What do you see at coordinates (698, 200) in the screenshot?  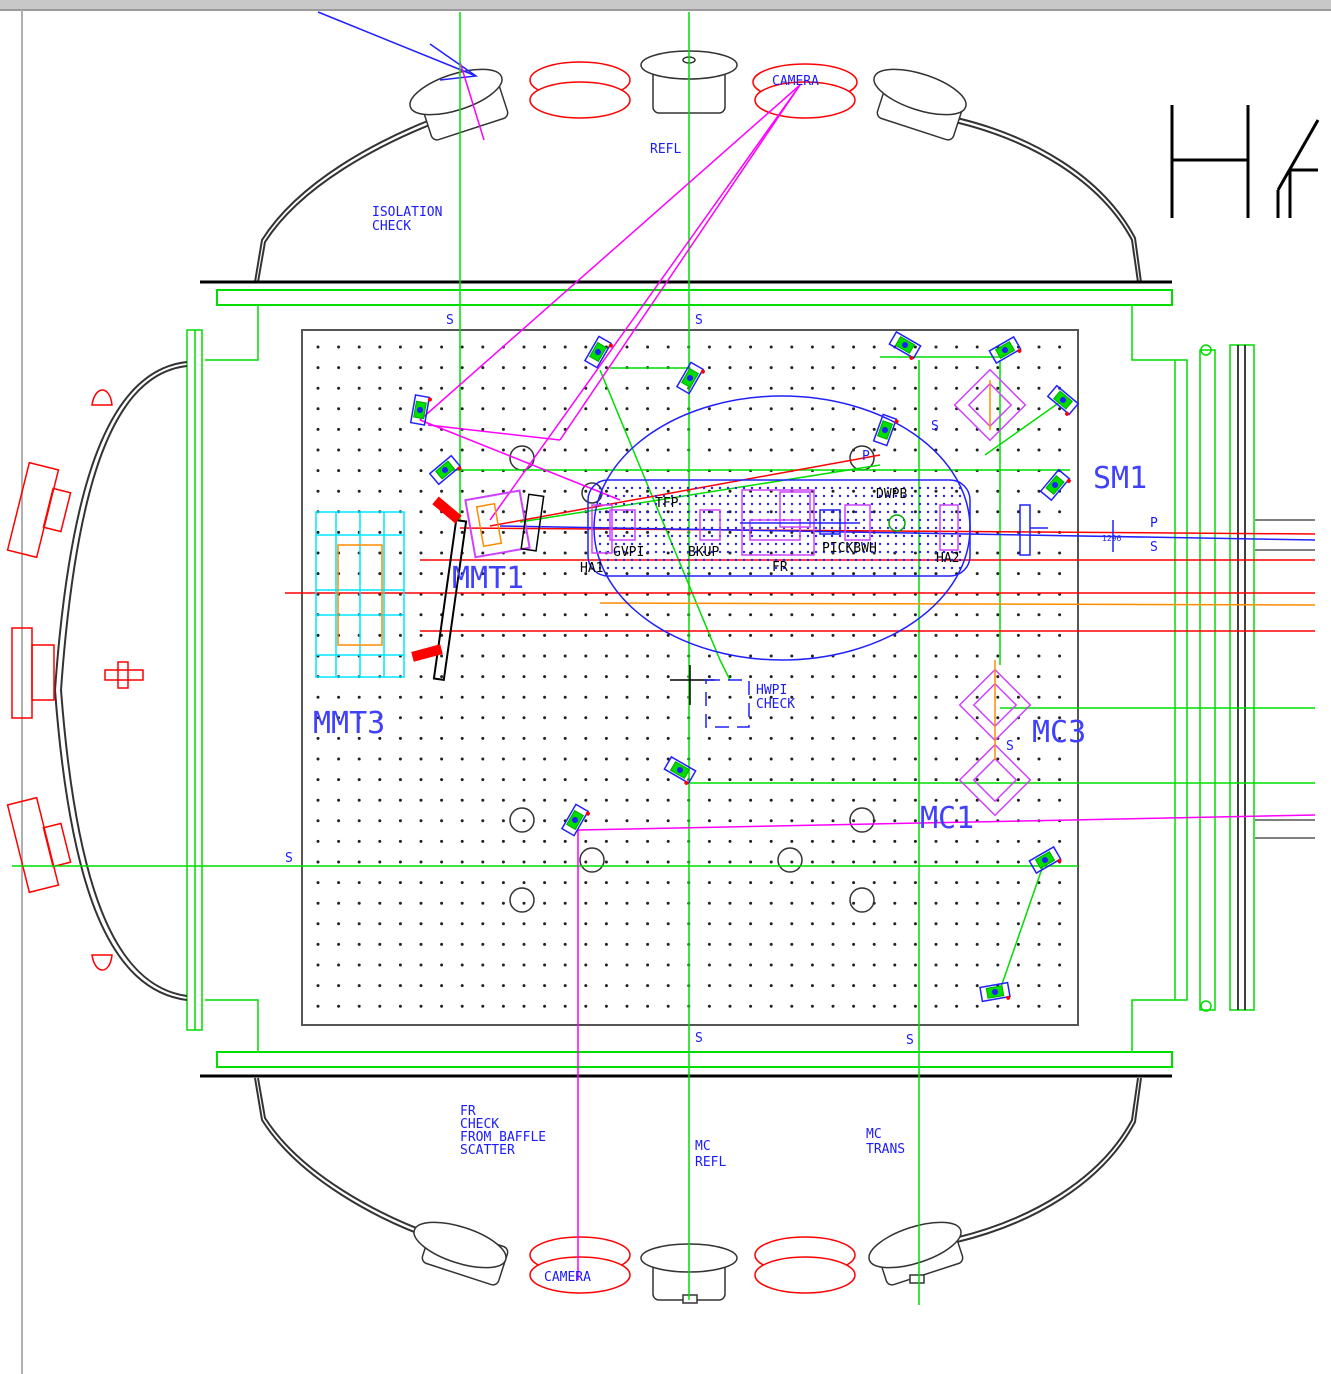 I see `top-chamber-dome` at bounding box center [698, 200].